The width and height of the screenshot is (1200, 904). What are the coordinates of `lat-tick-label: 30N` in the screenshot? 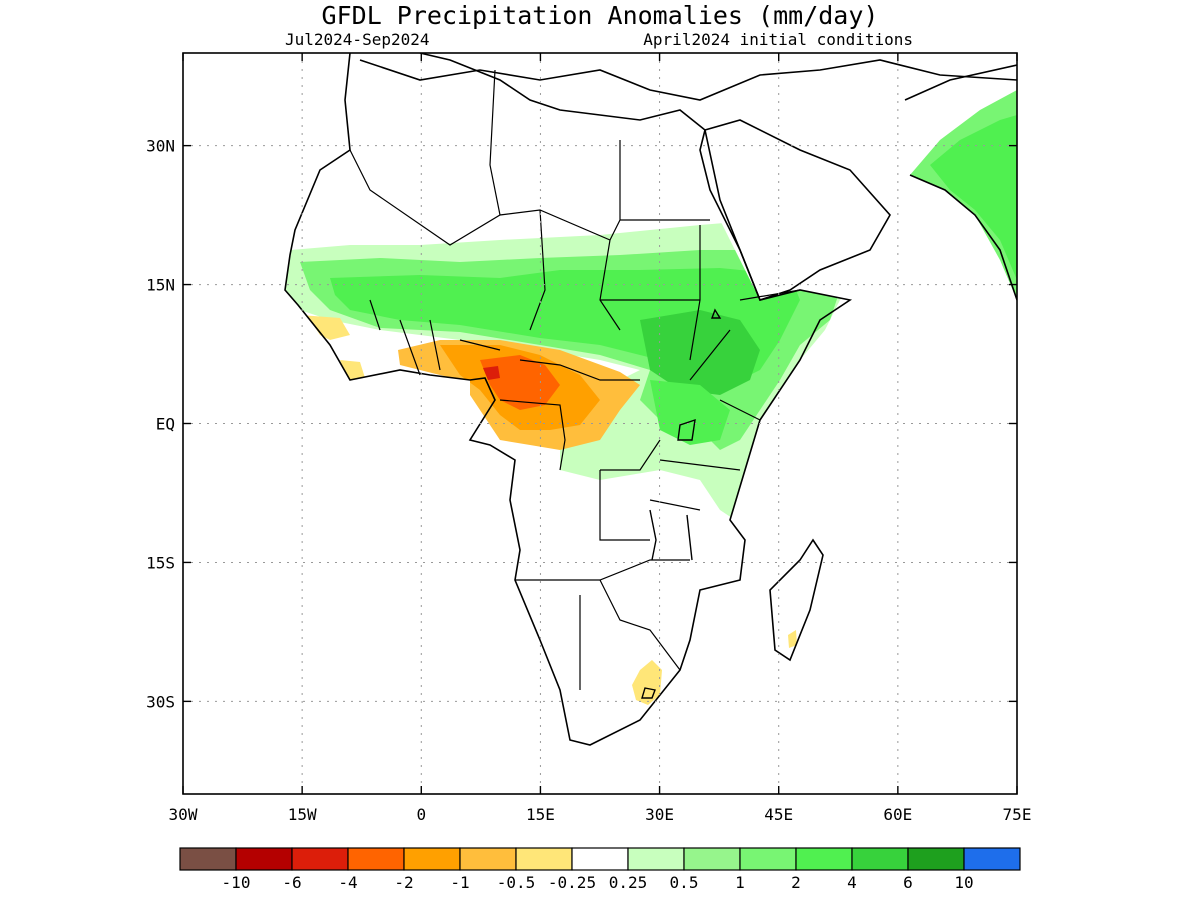 It's located at (160, 146).